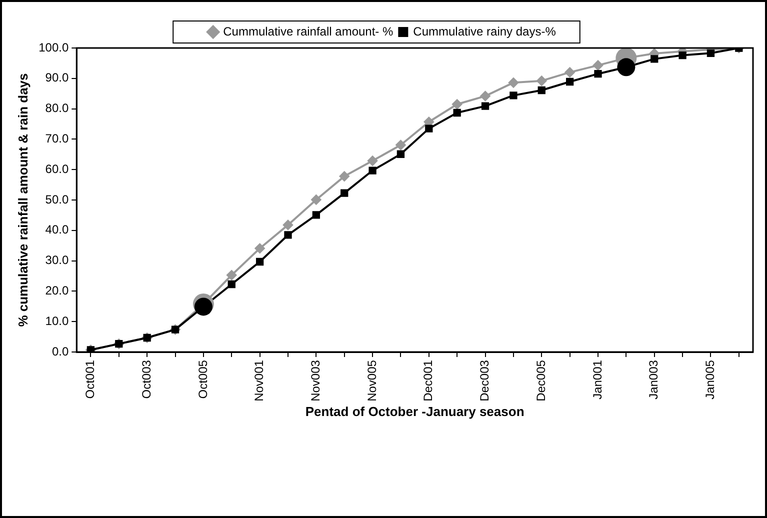 This screenshot has height=518, width=767. Describe the element at coordinates (203, 379) in the screenshot. I see `x-tick-label: Oct005` at that location.